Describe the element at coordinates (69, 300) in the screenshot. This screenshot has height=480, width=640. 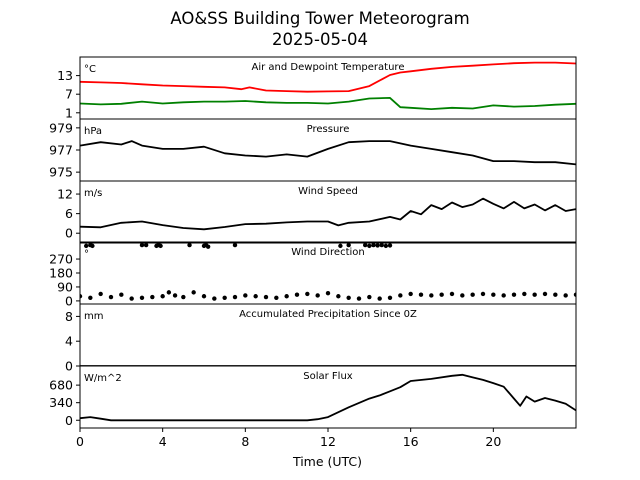
I see `wind-direction-y-tick-label: 0` at that location.